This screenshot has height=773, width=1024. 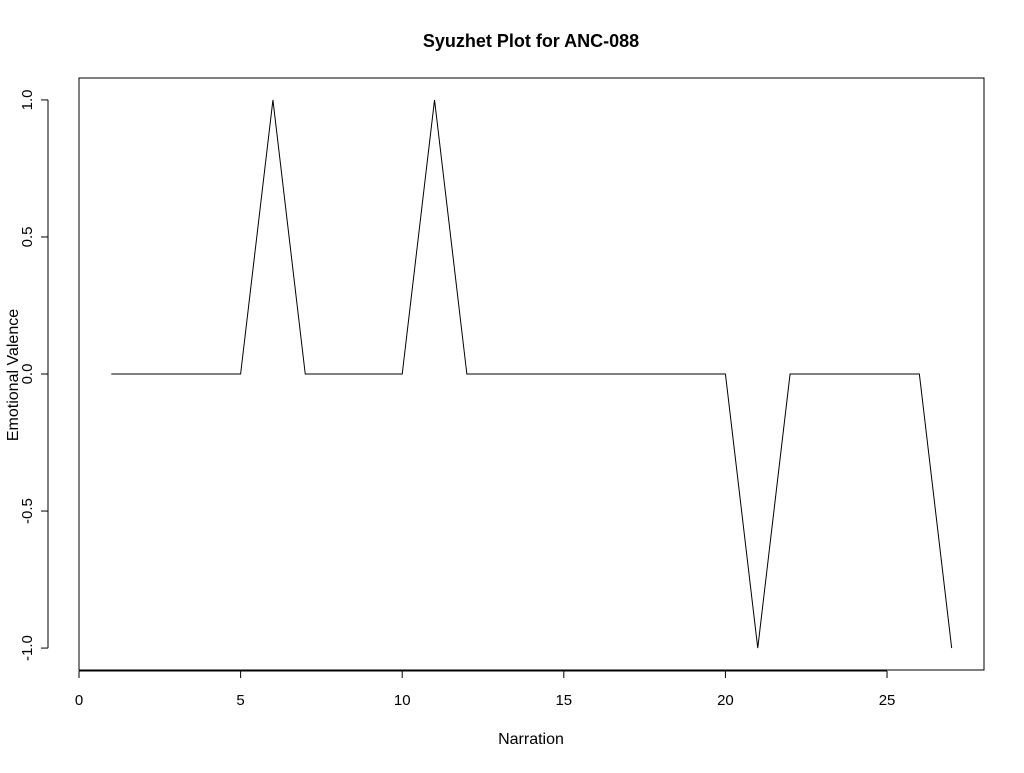 I want to click on x-tick-label: 20, so click(x=725, y=700).